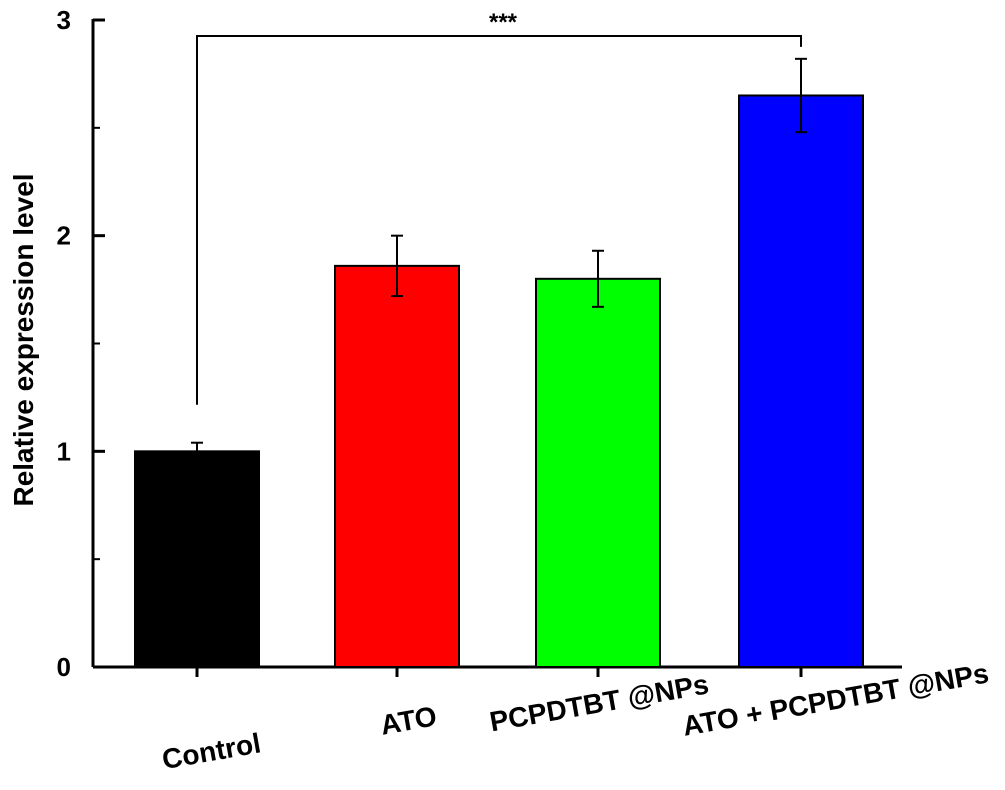 Image resolution: width=1005 pixels, height=790 pixels. I want to click on significance-label: ***, so click(503, 22).